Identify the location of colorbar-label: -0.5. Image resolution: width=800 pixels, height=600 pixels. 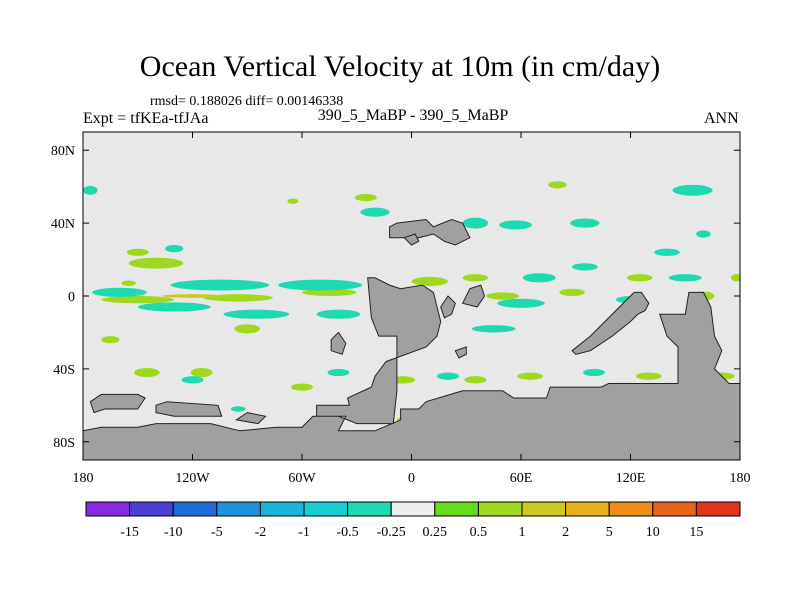
(348, 532).